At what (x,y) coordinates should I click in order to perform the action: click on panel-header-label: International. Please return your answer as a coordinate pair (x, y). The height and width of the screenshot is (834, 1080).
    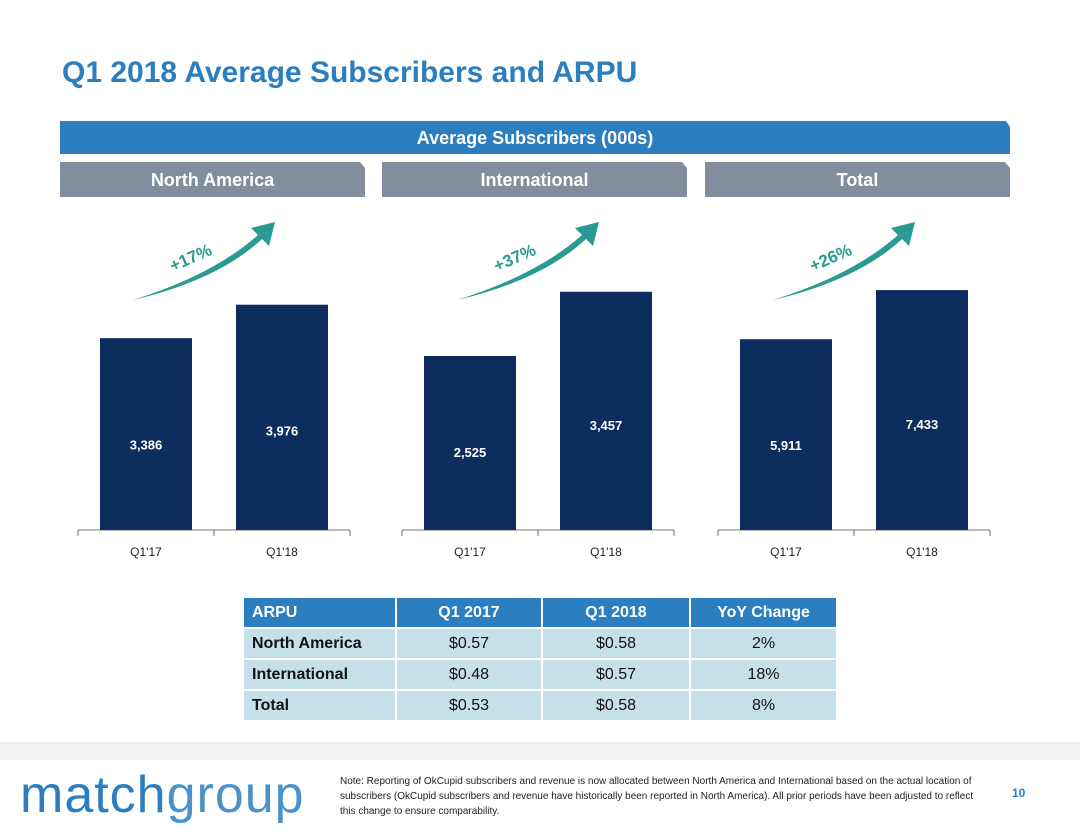
    Looking at the image, I should click on (534, 180).